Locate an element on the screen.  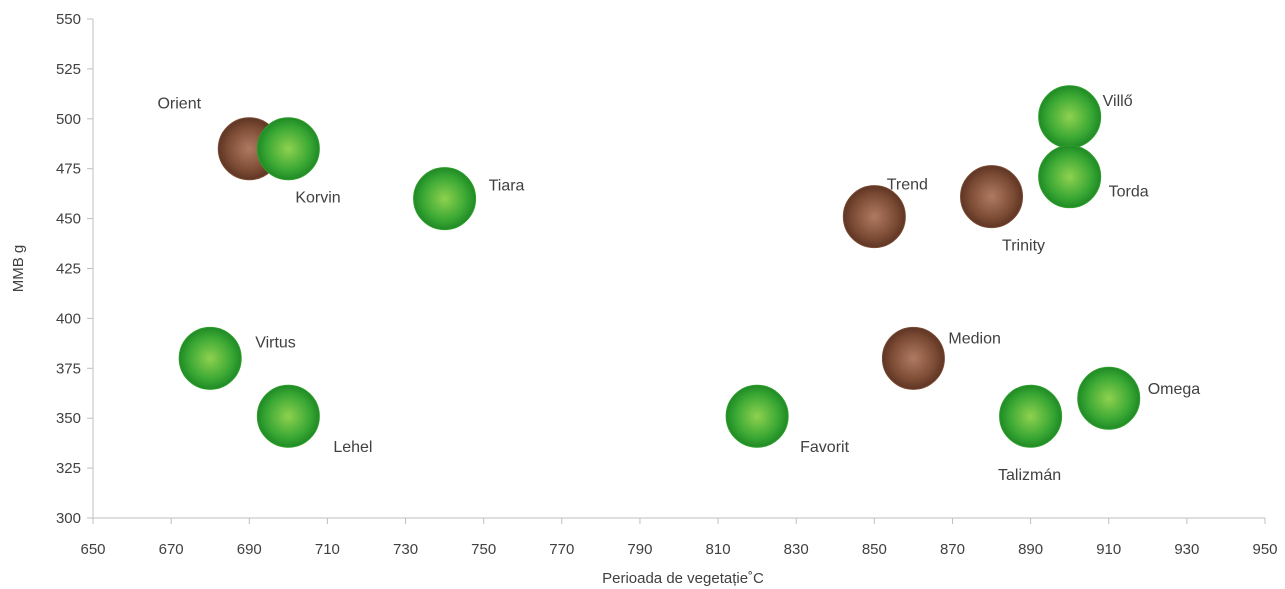
x-axis-title: Perioada de vegetație˚C is located at coordinates (683, 578).